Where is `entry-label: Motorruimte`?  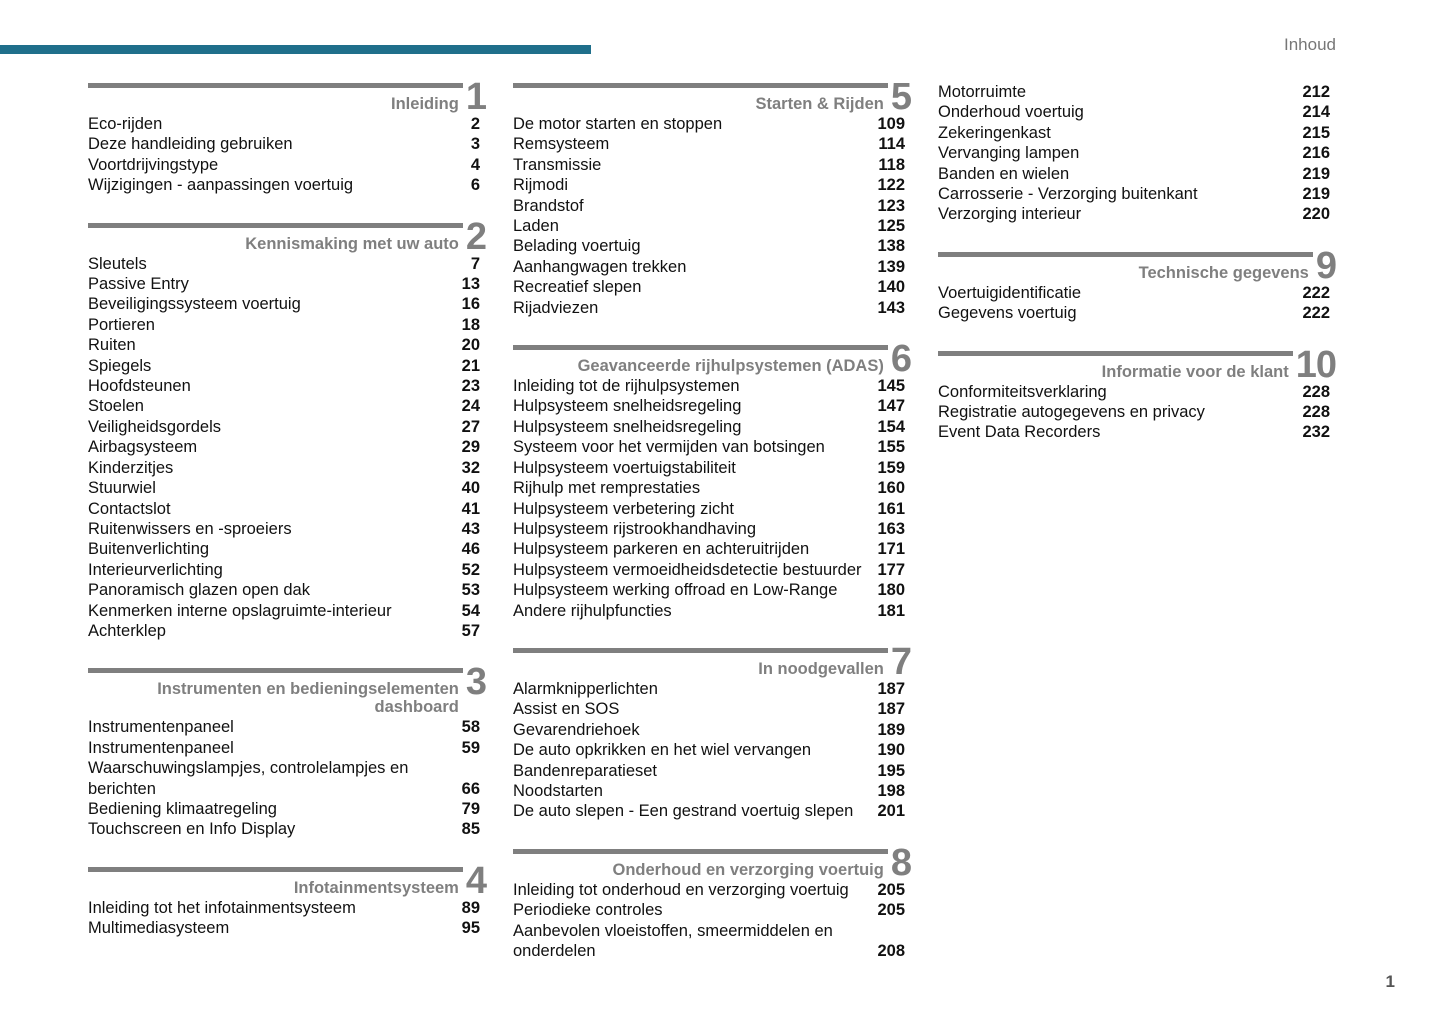
entry-label: Motorruimte is located at coordinates (982, 92).